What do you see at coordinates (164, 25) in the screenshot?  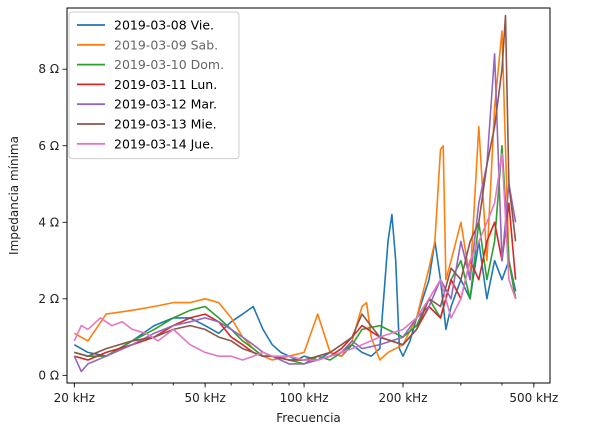 I see `legend-label-1: 2019-03-08 Vie.` at bounding box center [164, 25].